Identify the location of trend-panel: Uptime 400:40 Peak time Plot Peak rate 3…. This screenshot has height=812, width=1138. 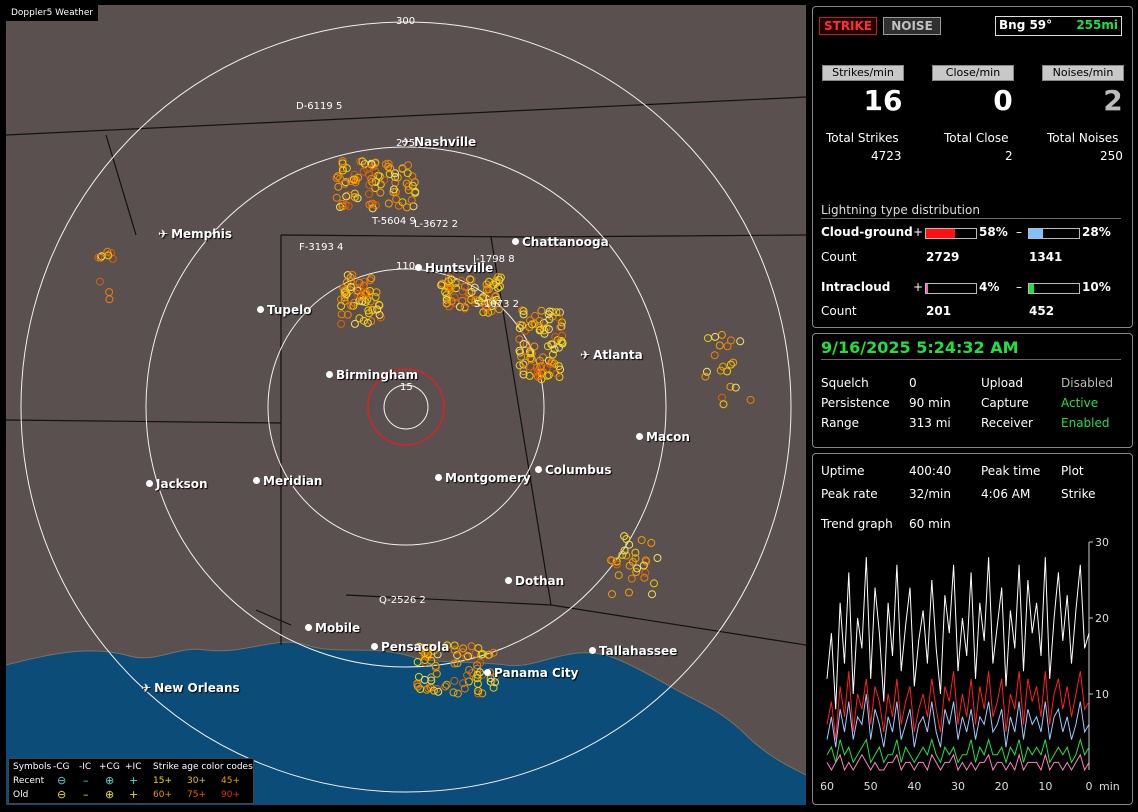
(972, 629).